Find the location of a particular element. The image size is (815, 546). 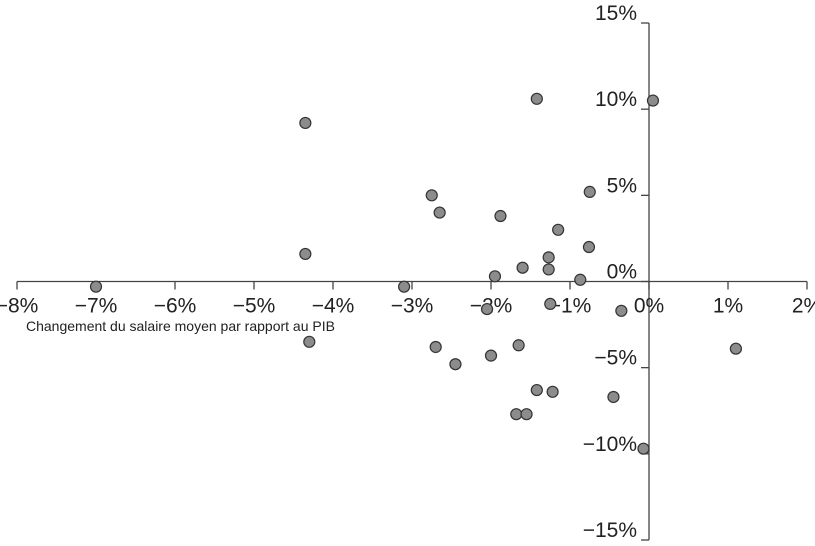

y-tick-label: 5% is located at coordinates (622, 185).